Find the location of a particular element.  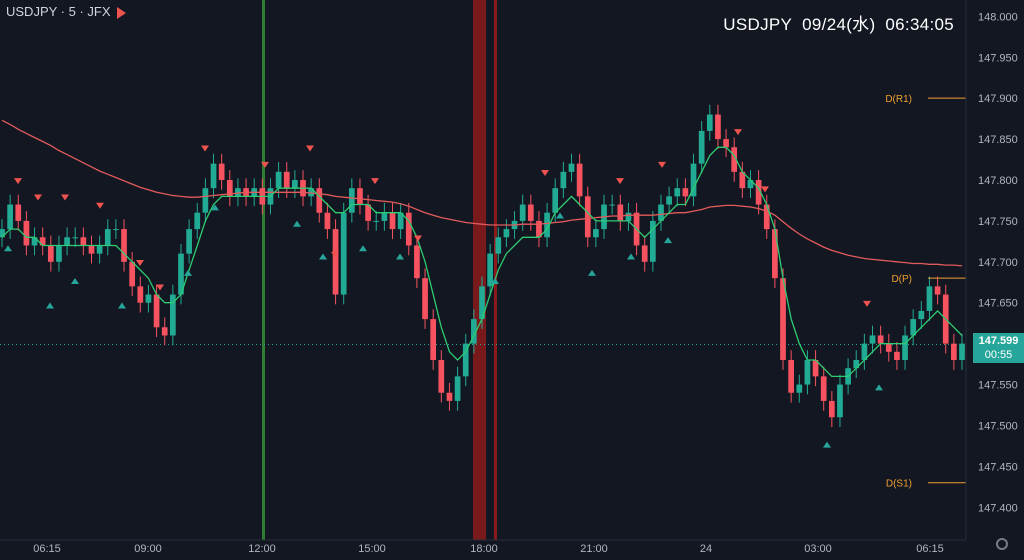

x-tick-label: 06:15 is located at coordinates (930, 549).